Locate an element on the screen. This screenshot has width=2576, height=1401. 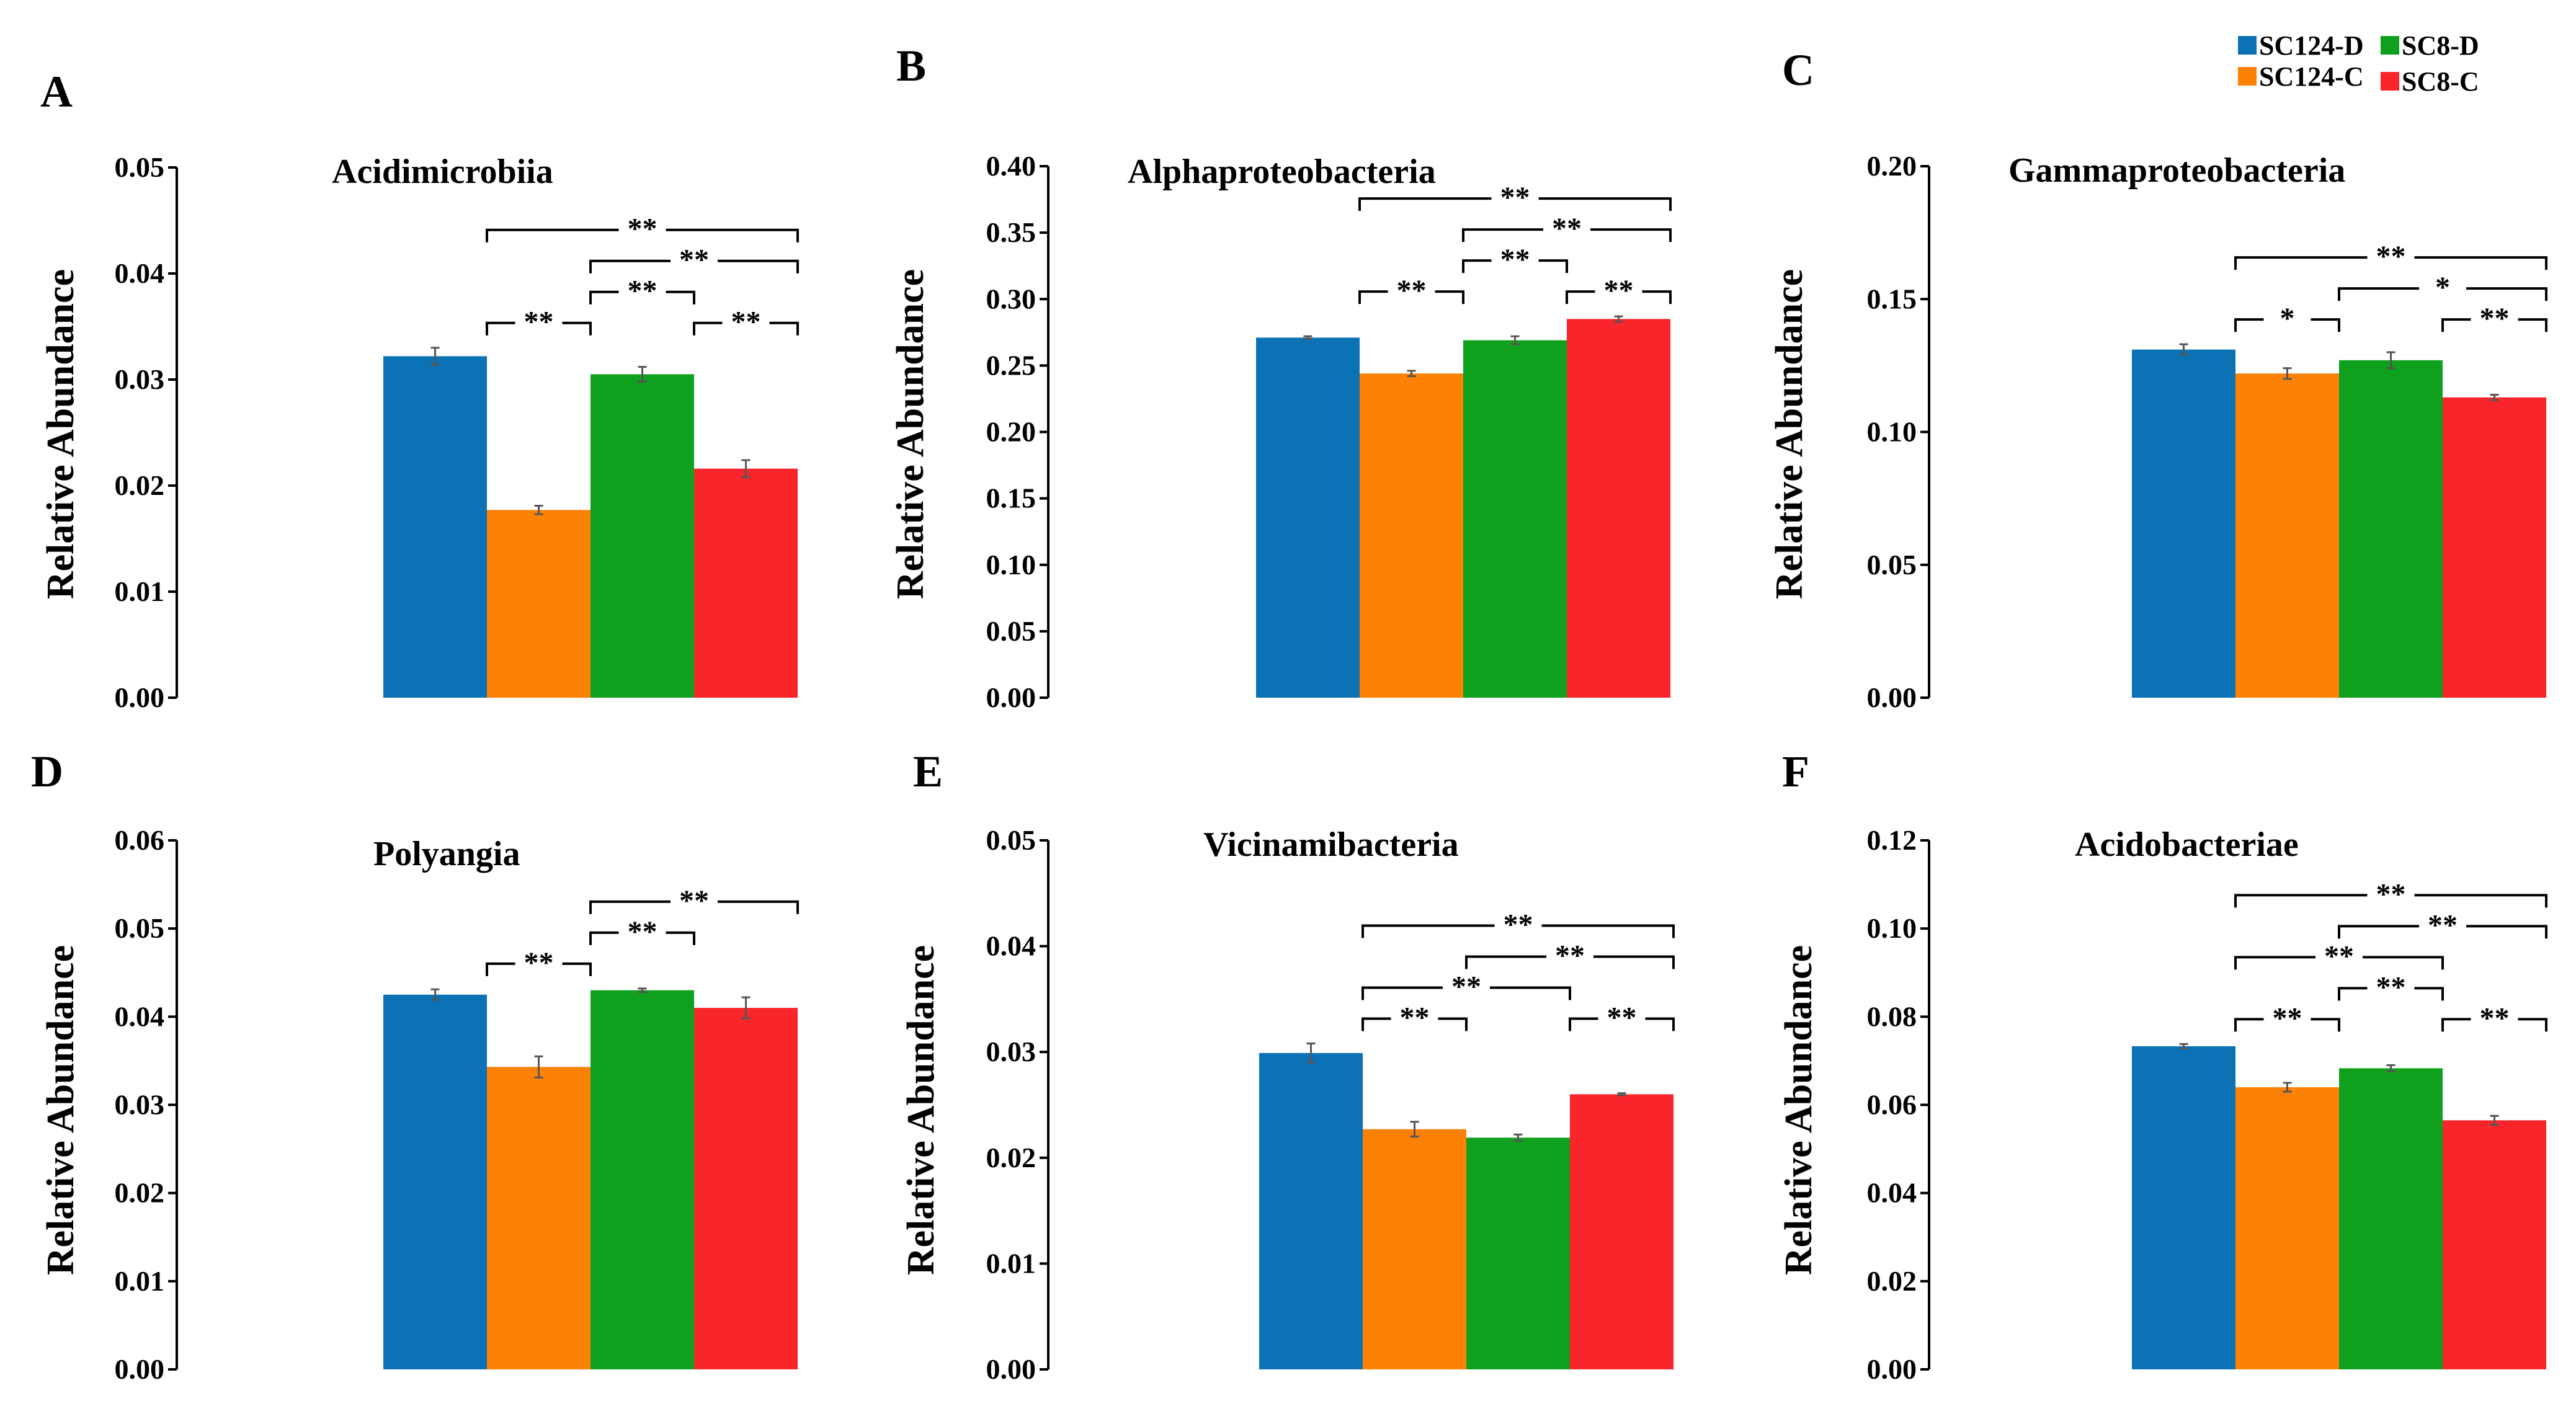
legend-item: SC8-C is located at coordinates (2430, 81).